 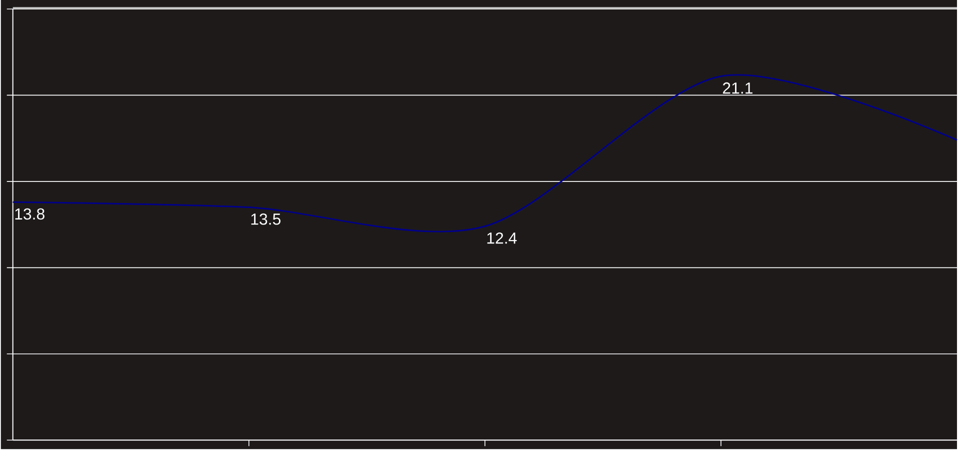 What do you see at coordinates (29, 214) in the screenshot?
I see `data-label: 13.8` at bounding box center [29, 214].